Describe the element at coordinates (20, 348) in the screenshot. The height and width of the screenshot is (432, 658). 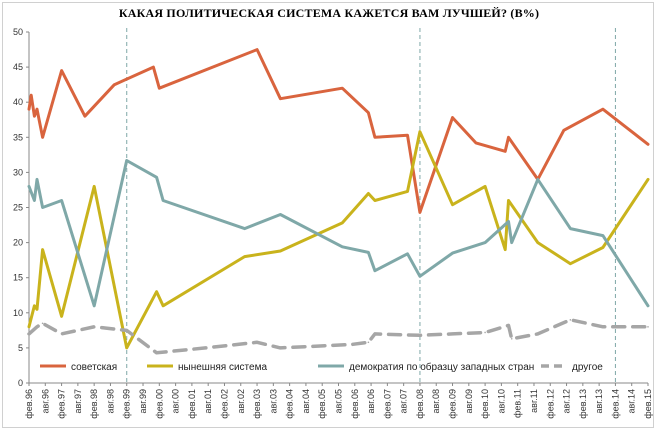
I see `y-tick-label: 5` at that location.